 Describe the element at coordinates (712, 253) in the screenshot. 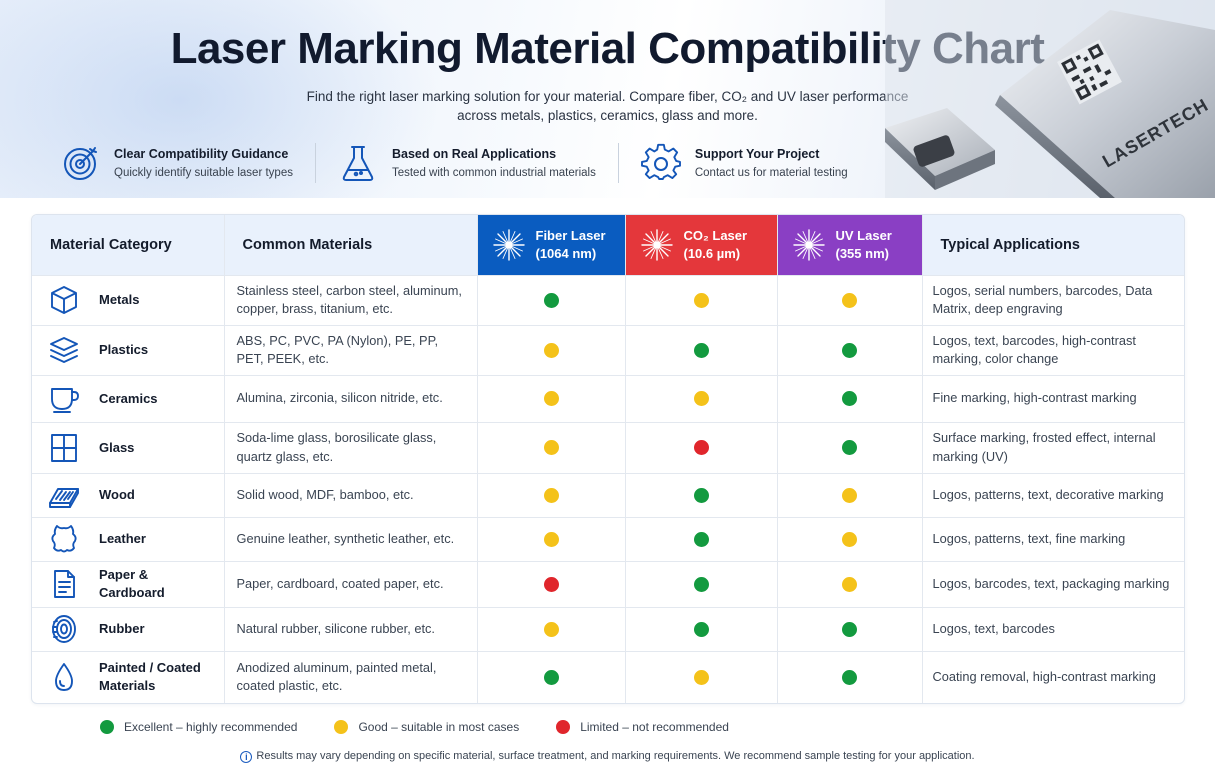

I see `co2-laser-wavelength: (10.6 µm)` at that location.